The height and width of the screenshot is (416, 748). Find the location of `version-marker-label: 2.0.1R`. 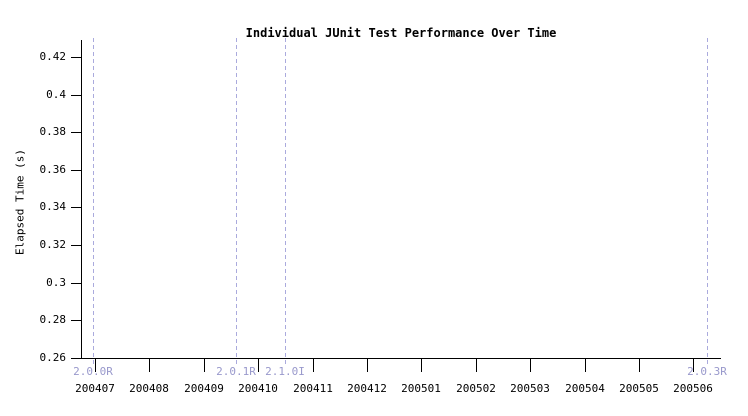

version-marker-label: 2.0.1R is located at coordinates (236, 371).